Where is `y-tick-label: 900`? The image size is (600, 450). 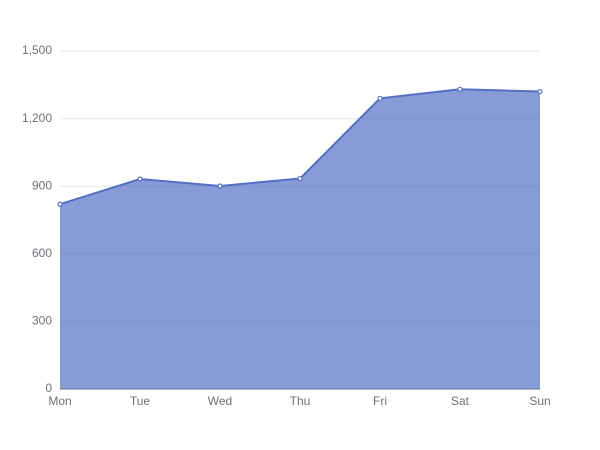
y-tick-label: 900 is located at coordinates (42, 185).